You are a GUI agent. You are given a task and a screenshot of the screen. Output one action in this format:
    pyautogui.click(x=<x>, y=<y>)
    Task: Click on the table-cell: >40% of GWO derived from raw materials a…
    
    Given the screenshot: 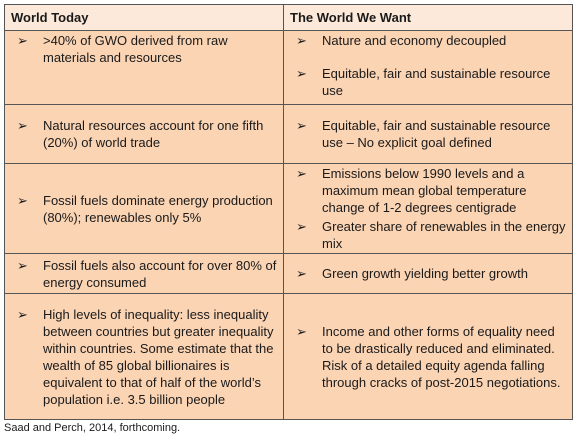 What is the action you would take?
    pyautogui.click(x=144, y=67)
    